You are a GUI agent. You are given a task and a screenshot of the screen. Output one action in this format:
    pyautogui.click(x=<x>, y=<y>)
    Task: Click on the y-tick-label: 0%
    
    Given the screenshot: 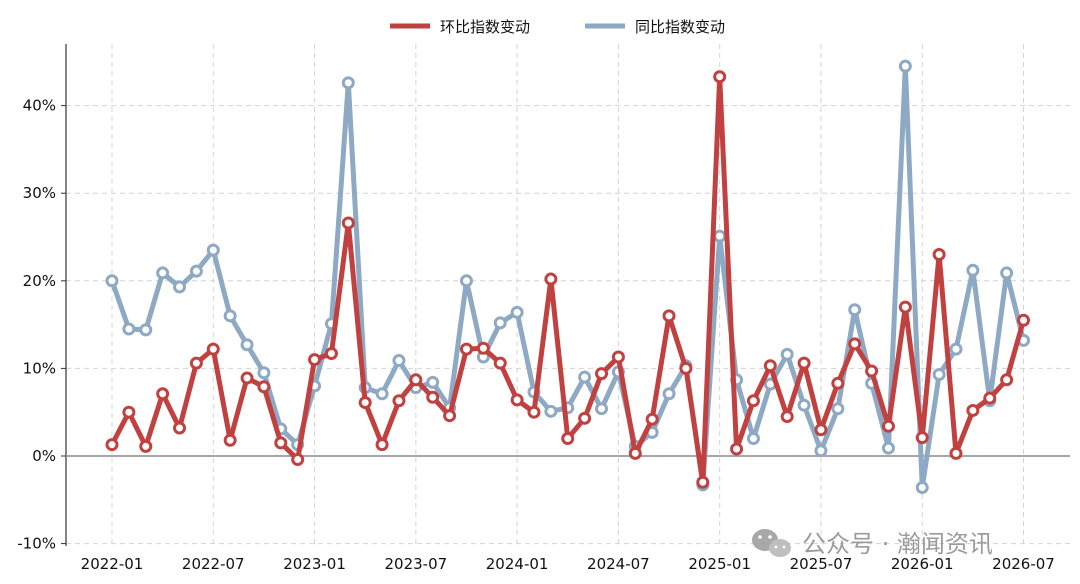 What is the action you would take?
    pyautogui.click(x=44, y=456)
    